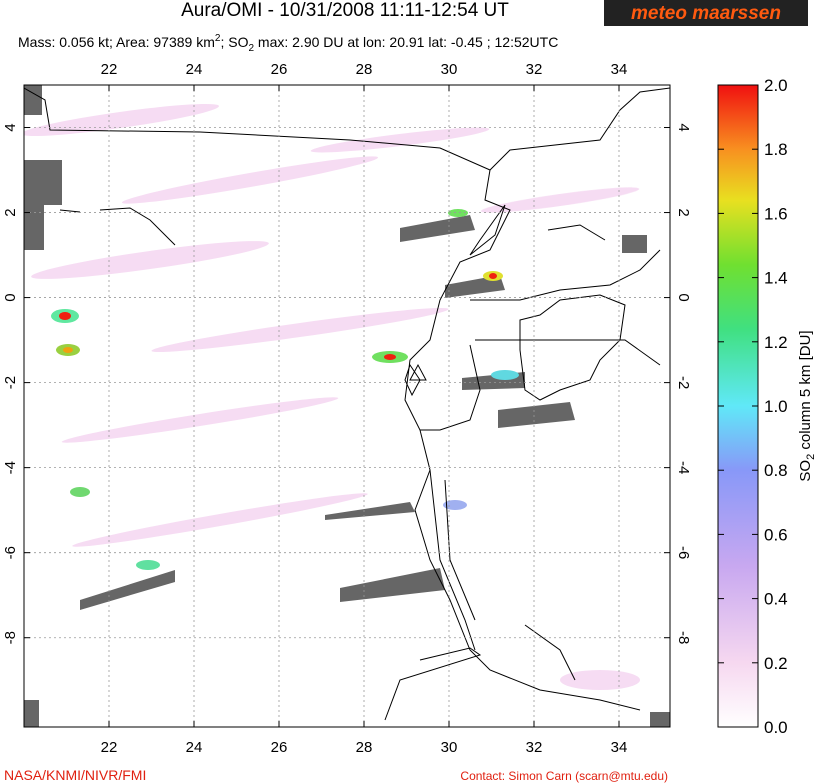  What do you see at coordinates (776, 406) in the screenshot?
I see `colorbar-tick-label: 1.0` at bounding box center [776, 406].